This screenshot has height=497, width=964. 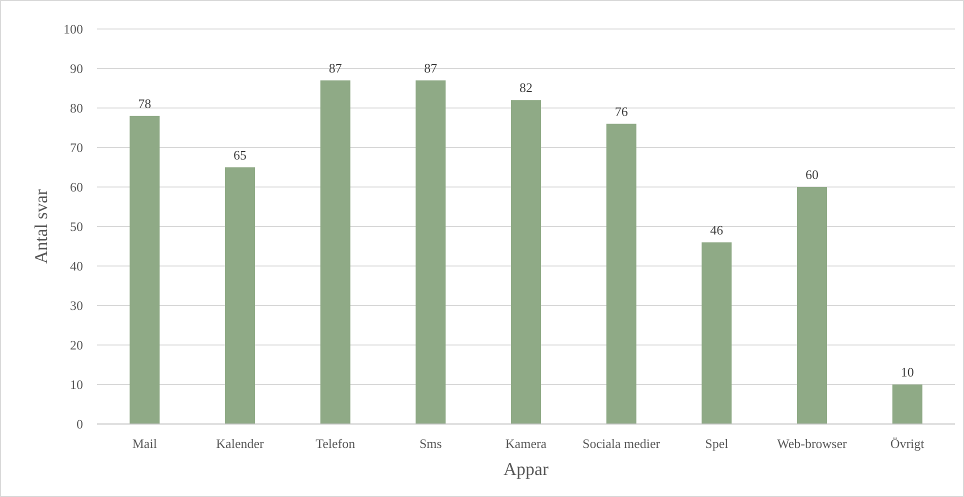 I want to click on data-label: 76, so click(x=621, y=111).